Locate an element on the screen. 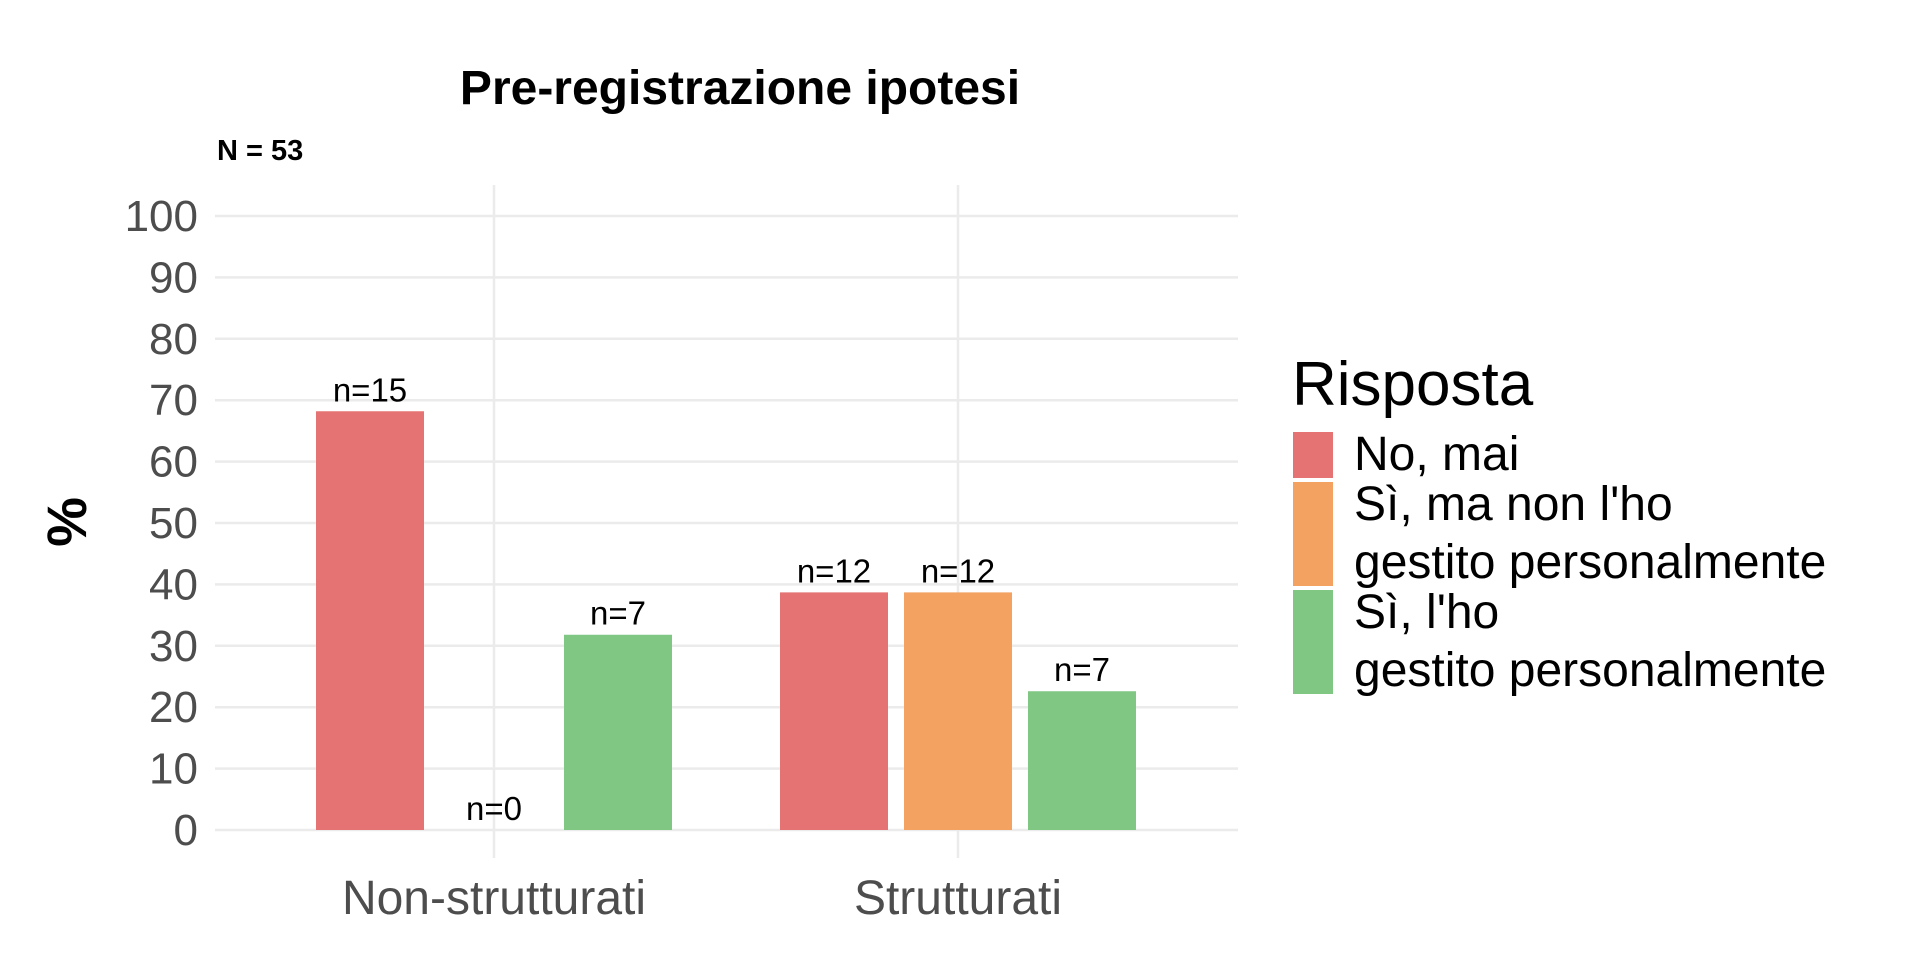 The height and width of the screenshot is (960, 1920). y-tick-label: 100 is located at coordinates (161, 216).